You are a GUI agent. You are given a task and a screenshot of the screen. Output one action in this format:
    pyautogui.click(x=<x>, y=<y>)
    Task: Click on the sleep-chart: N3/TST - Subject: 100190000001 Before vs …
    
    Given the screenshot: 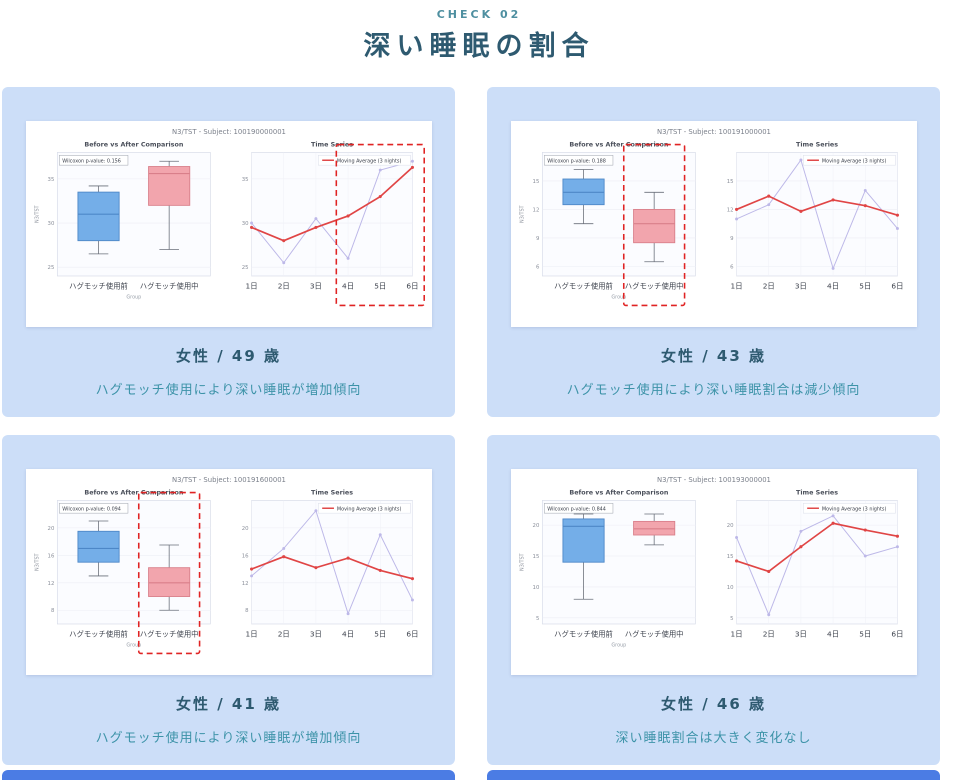 What is the action you would take?
    pyautogui.click(x=229, y=217)
    